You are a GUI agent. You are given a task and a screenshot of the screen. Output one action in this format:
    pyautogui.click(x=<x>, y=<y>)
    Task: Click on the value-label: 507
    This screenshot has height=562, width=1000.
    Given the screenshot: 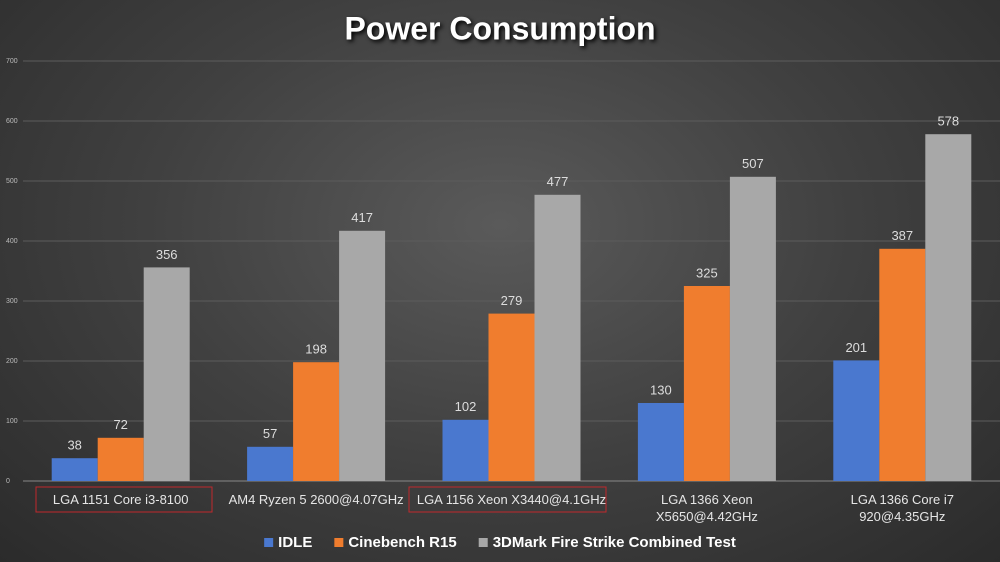 What is the action you would take?
    pyautogui.click(x=753, y=163)
    